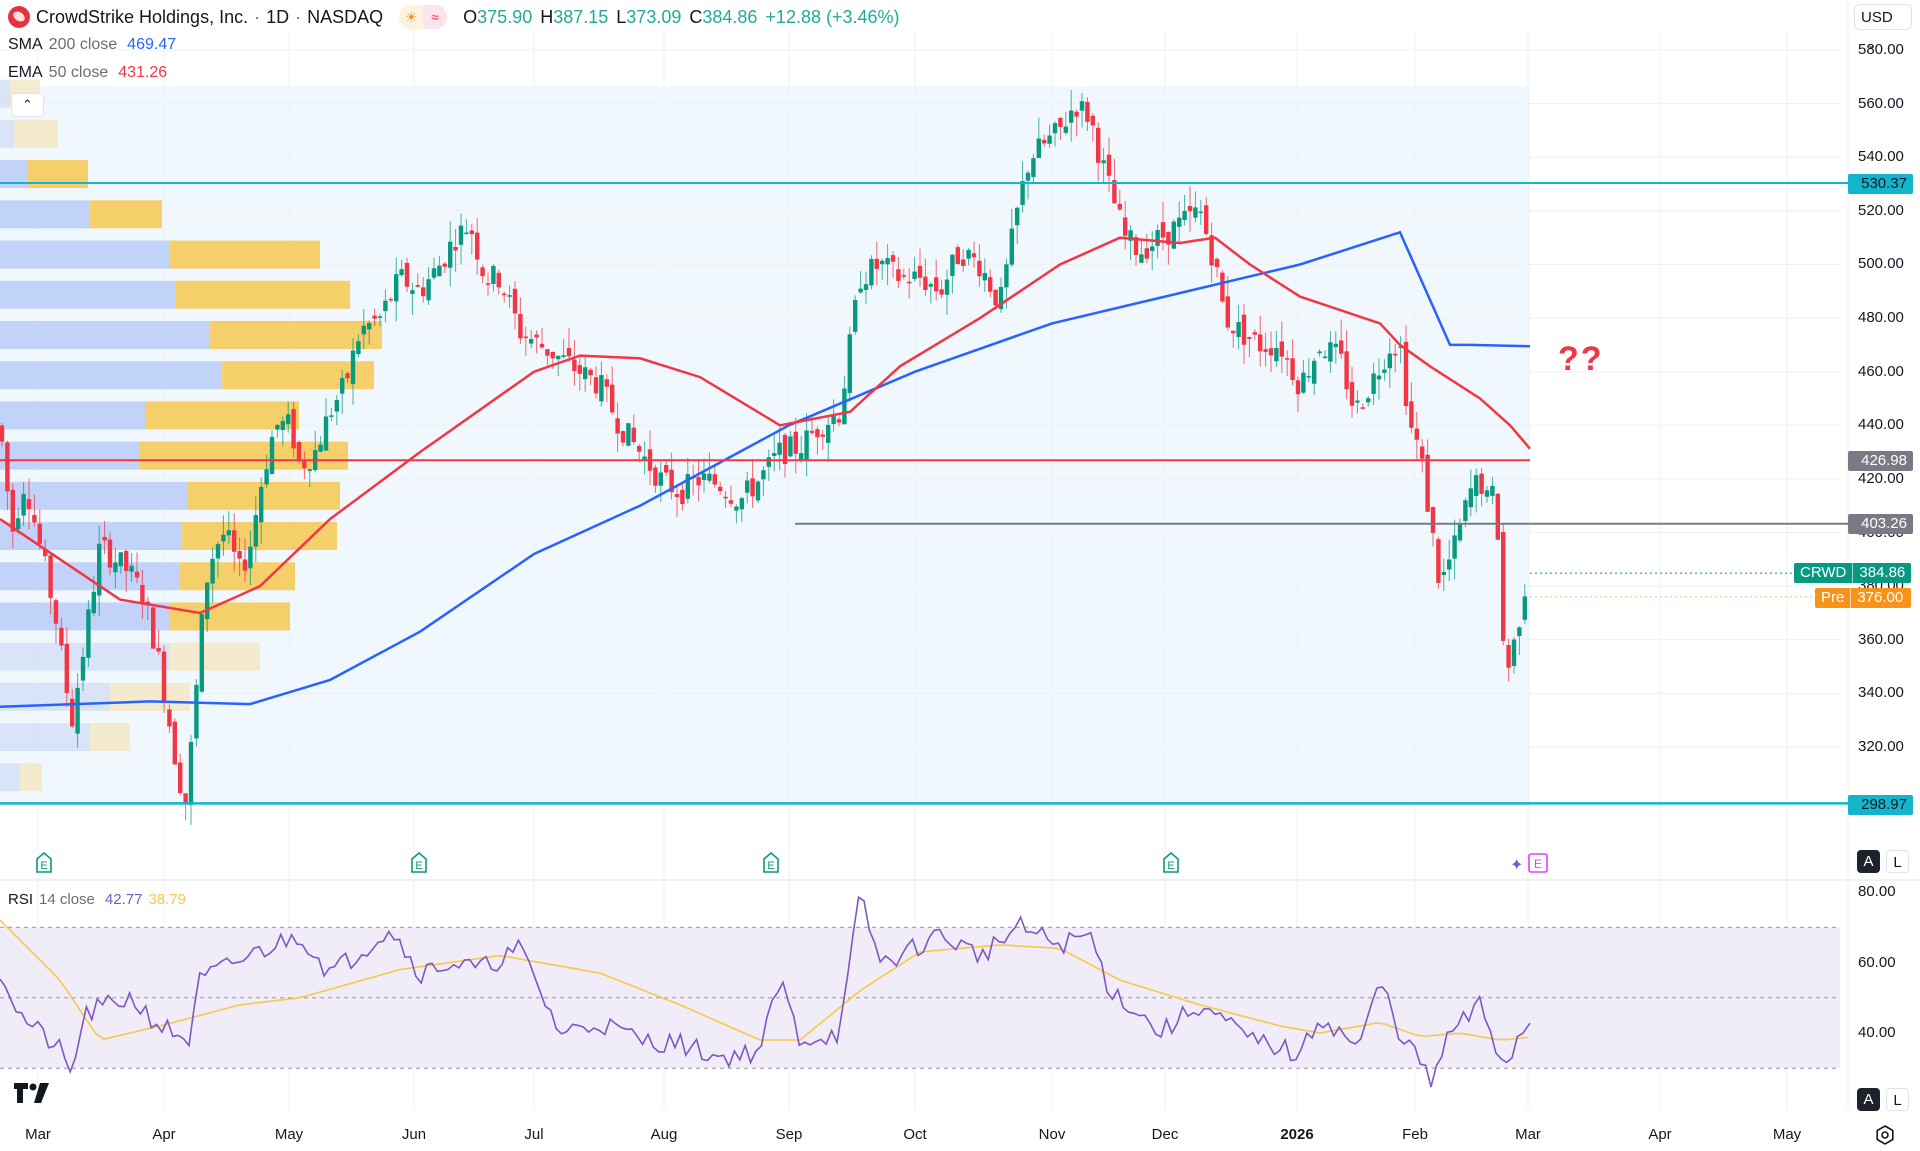 The height and width of the screenshot is (1151, 1920). What do you see at coordinates (435, 17) in the screenshot?
I see `waves-icon: ≈` at bounding box center [435, 17].